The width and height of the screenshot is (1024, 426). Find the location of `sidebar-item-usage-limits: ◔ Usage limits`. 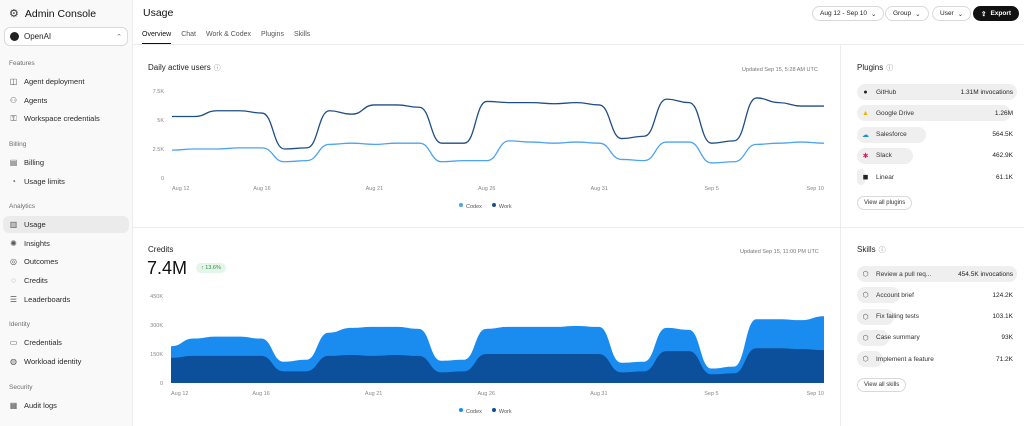

sidebar-item-usage-limits: ◔ Usage limits is located at coordinates (66, 181).